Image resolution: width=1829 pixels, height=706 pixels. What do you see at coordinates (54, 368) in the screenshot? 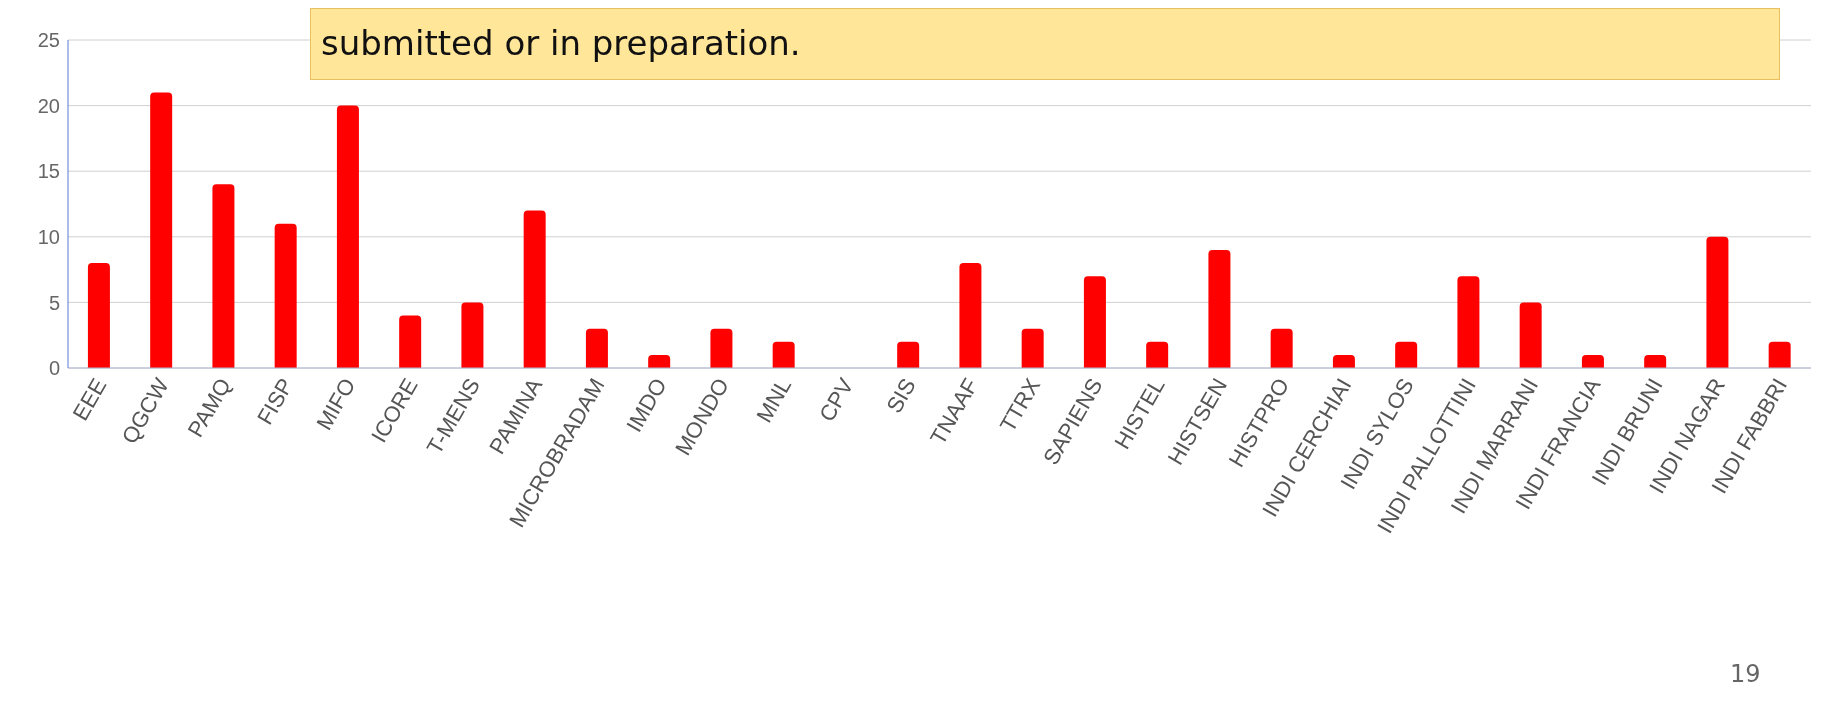
I see `y-tick-label: 0` at bounding box center [54, 368].